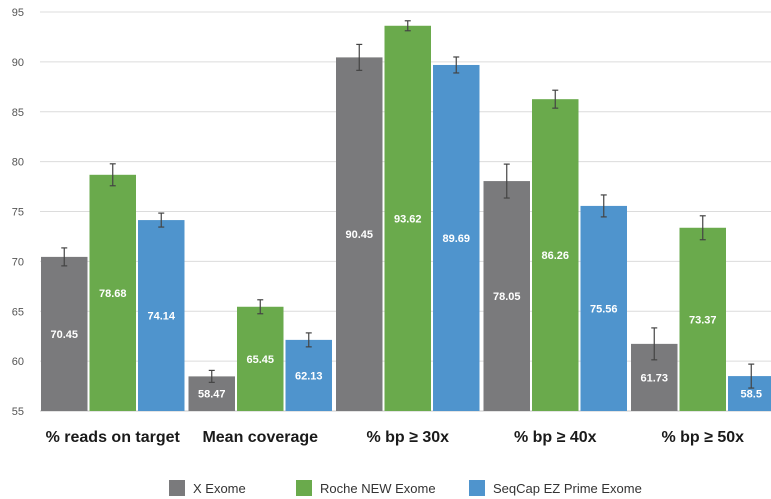 Image resolution: width=771 pixels, height=499 pixels. Describe the element at coordinates (219, 488) in the screenshot. I see `legend-label: X Exome` at that location.